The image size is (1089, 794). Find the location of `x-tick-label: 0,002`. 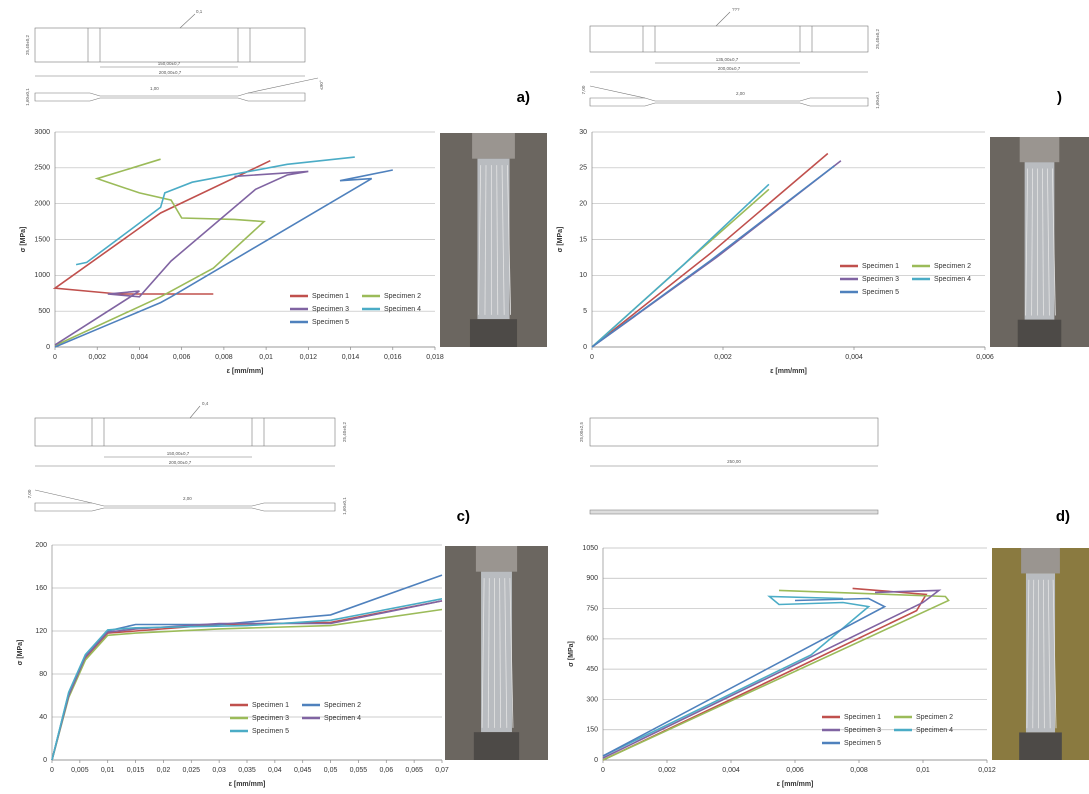

x-tick-label: 0,002 is located at coordinates (97, 357).